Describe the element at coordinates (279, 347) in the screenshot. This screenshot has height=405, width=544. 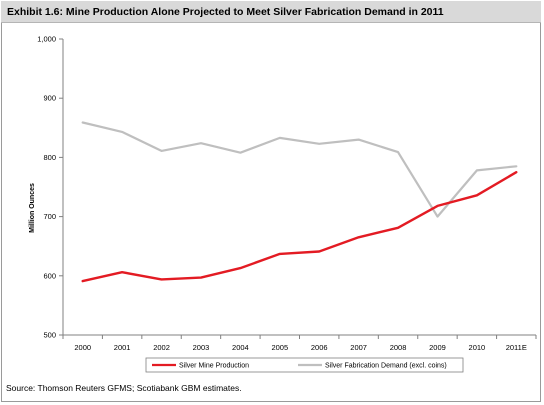
I see `x-tick-label: 2005` at that location.